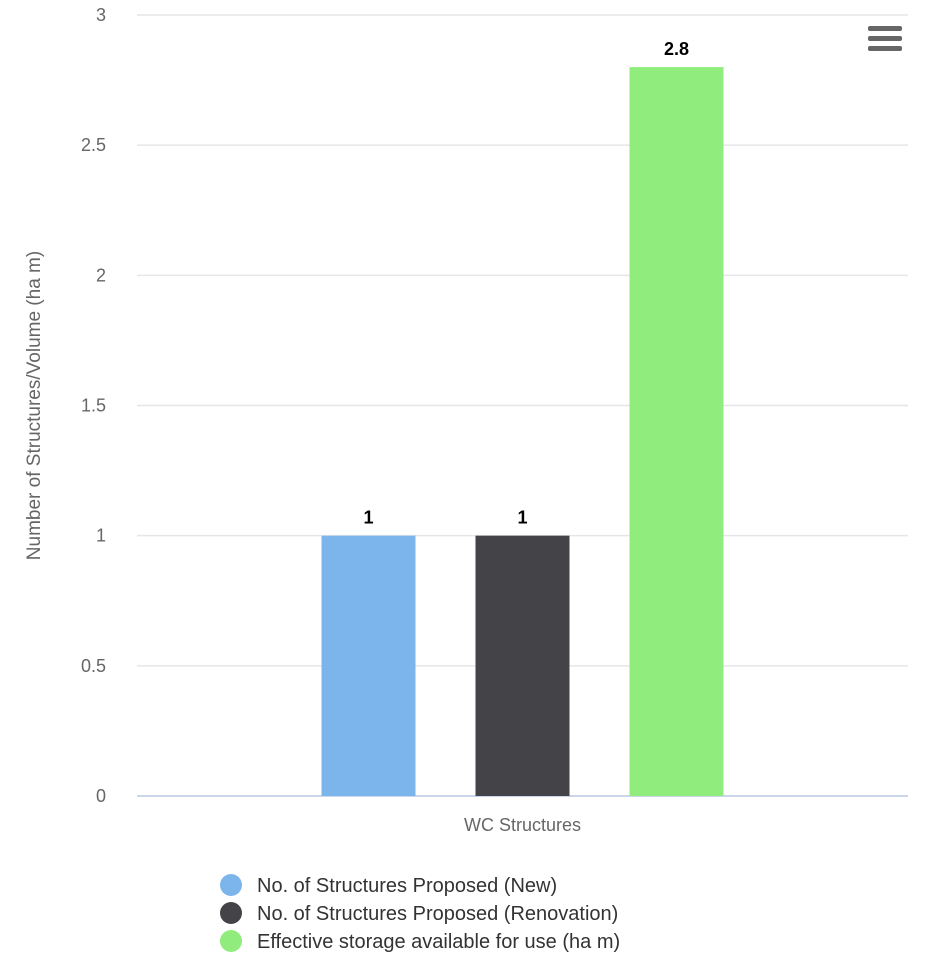 The image size is (925, 965). I want to click on y-tick-label: 2.5, so click(93, 145).